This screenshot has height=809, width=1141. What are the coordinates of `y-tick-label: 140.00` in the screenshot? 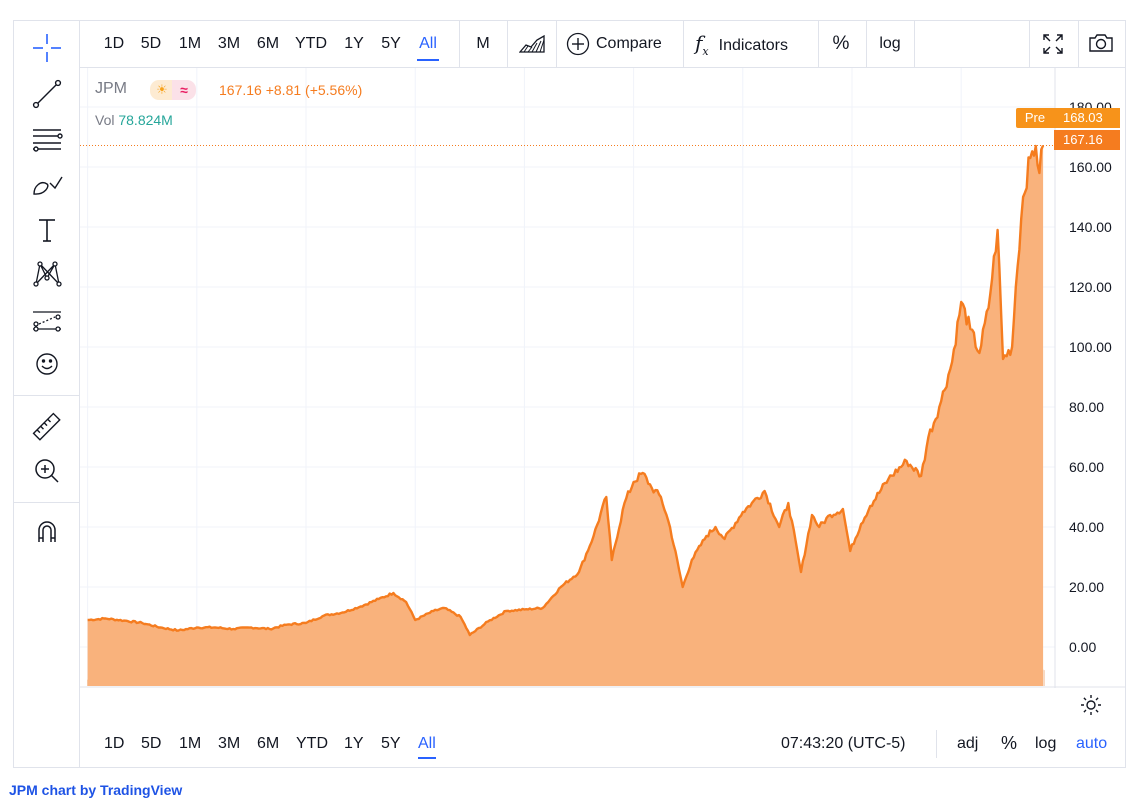 It's located at (1090, 227).